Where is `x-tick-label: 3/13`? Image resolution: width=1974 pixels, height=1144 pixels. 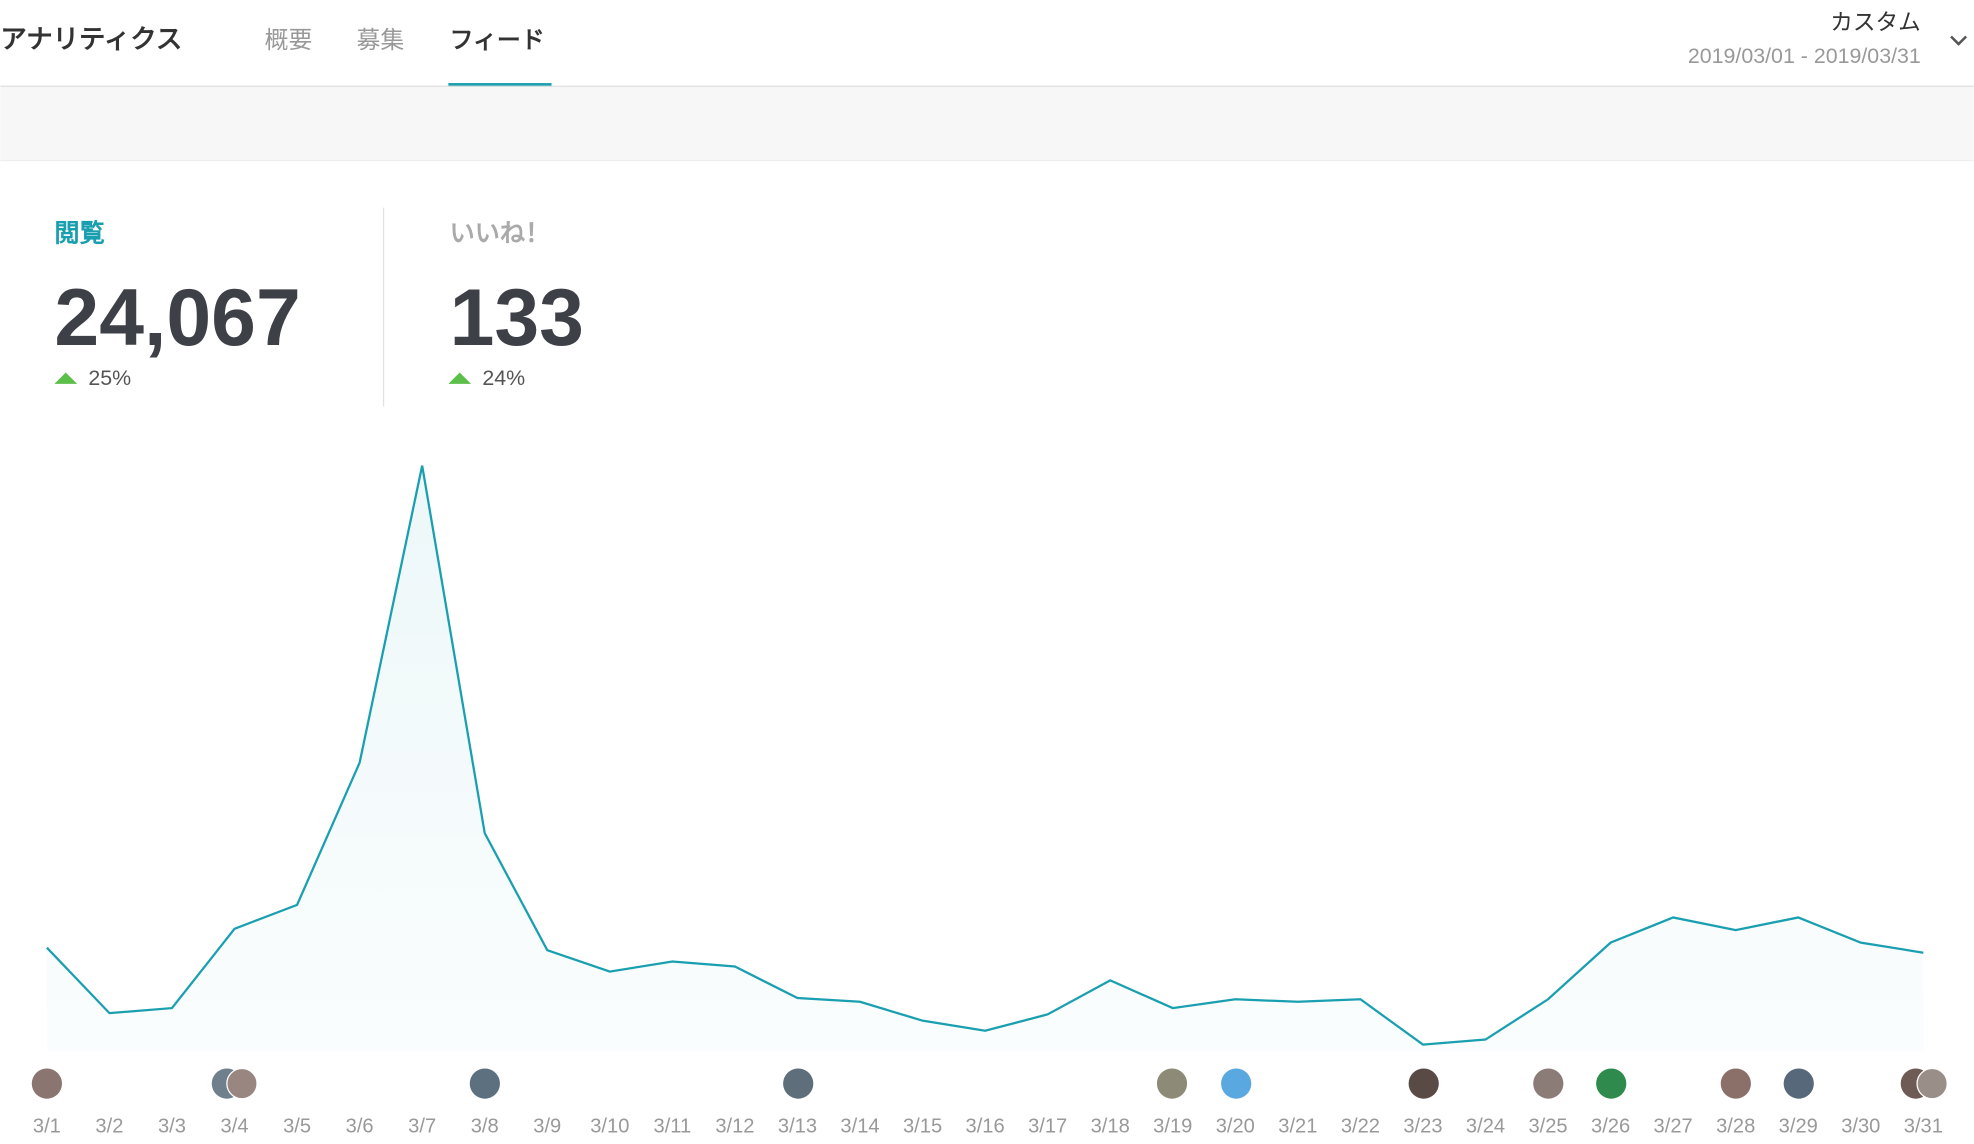
x-tick-label: 3/13 is located at coordinates (797, 1127).